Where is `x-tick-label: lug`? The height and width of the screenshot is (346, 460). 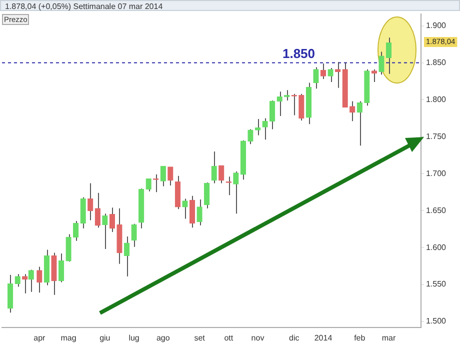 x-tick-label: lug is located at coordinates (134, 337).